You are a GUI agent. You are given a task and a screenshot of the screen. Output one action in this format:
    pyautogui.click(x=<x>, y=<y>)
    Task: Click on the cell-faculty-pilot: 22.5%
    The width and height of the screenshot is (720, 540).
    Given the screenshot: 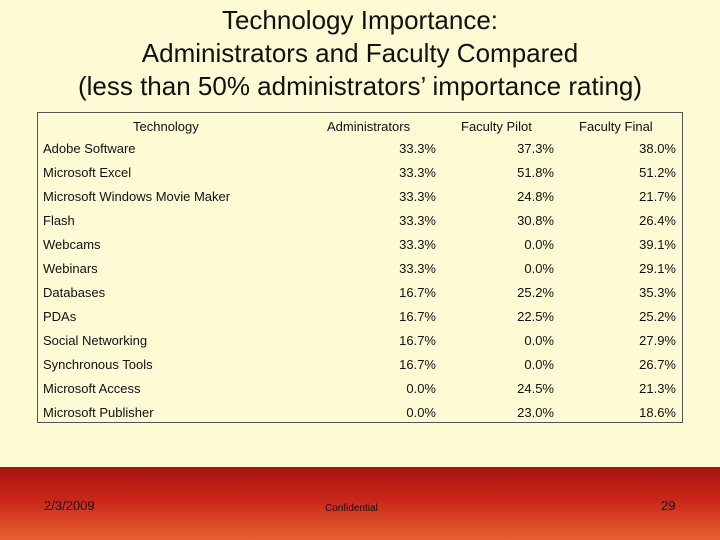 What is the action you would take?
    pyautogui.click(x=535, y=316)
    